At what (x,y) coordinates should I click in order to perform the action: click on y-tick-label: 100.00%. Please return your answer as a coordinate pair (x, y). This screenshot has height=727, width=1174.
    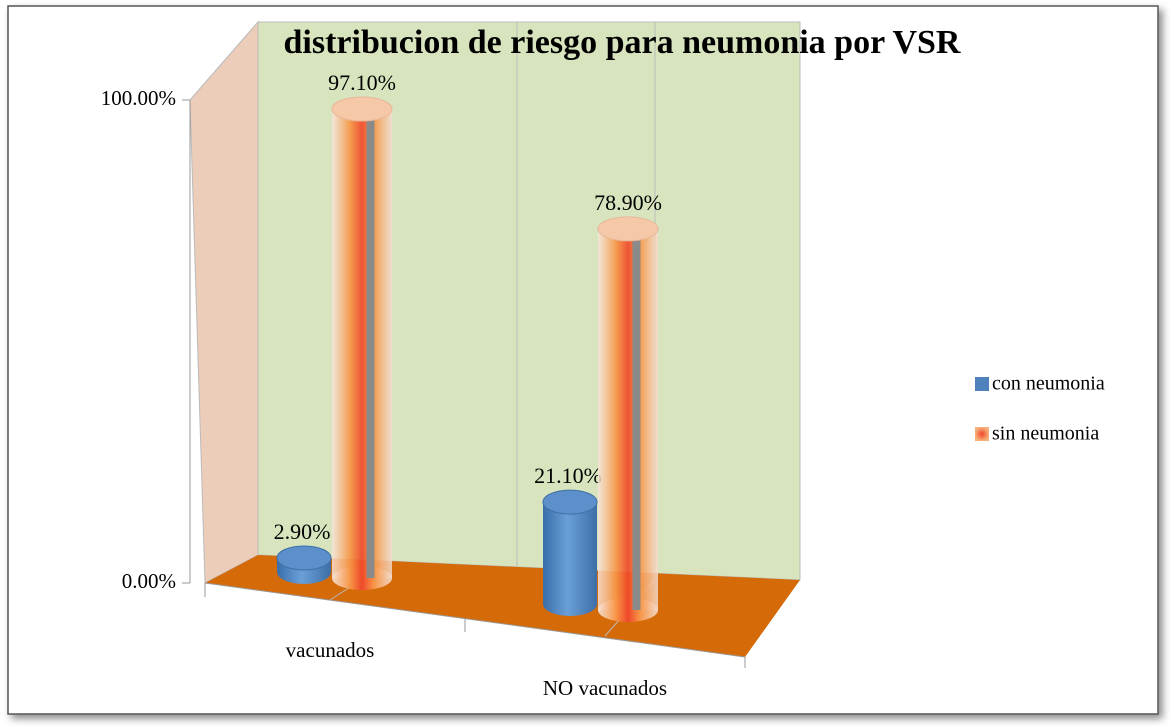
    Looking at the image, I should click on (138, 98).